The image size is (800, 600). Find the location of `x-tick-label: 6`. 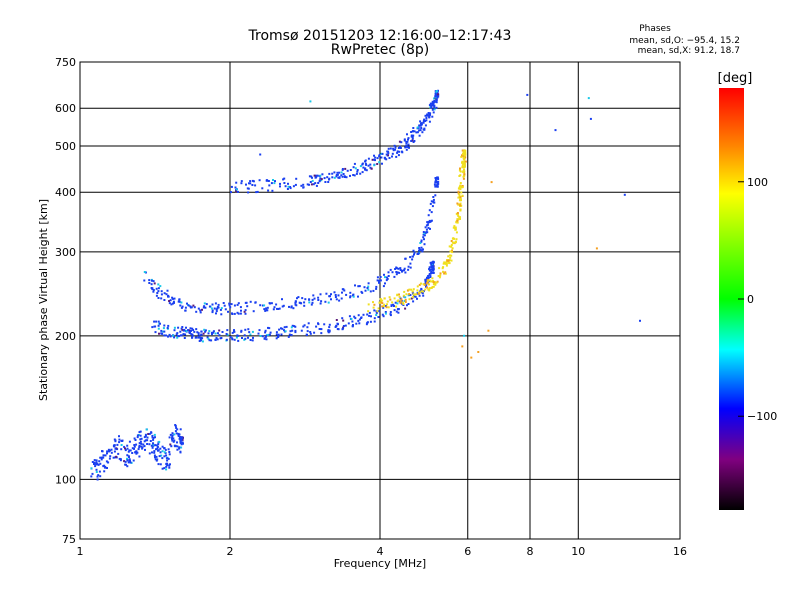

x-tick-label: 6 is located at coordinates (467, 551).